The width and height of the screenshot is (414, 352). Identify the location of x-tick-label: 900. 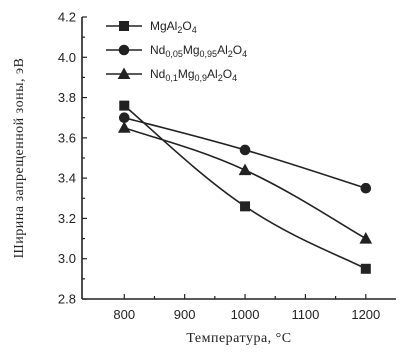
(185, 314).